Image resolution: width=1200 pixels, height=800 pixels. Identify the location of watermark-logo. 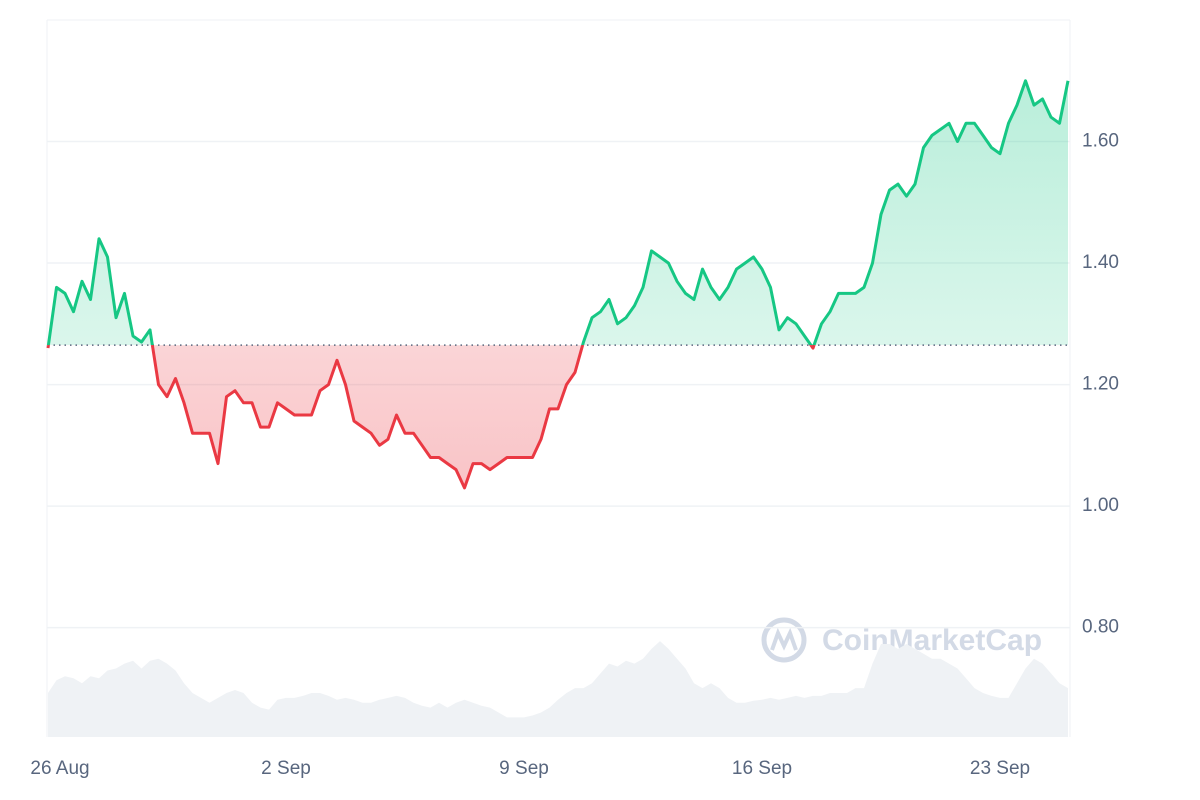
(784, 640).